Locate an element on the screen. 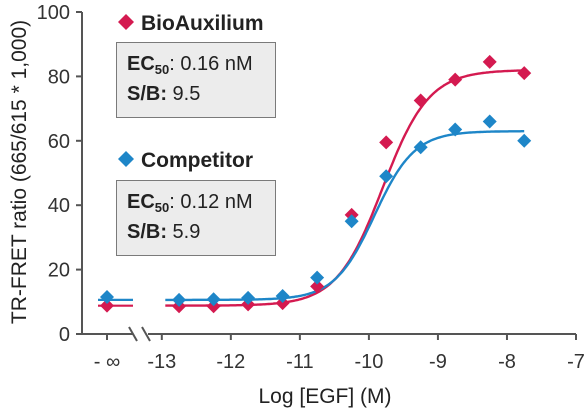 This screenshot has height=412, width=588. y-tick-label: 0 is located at coordinates (64, 335).